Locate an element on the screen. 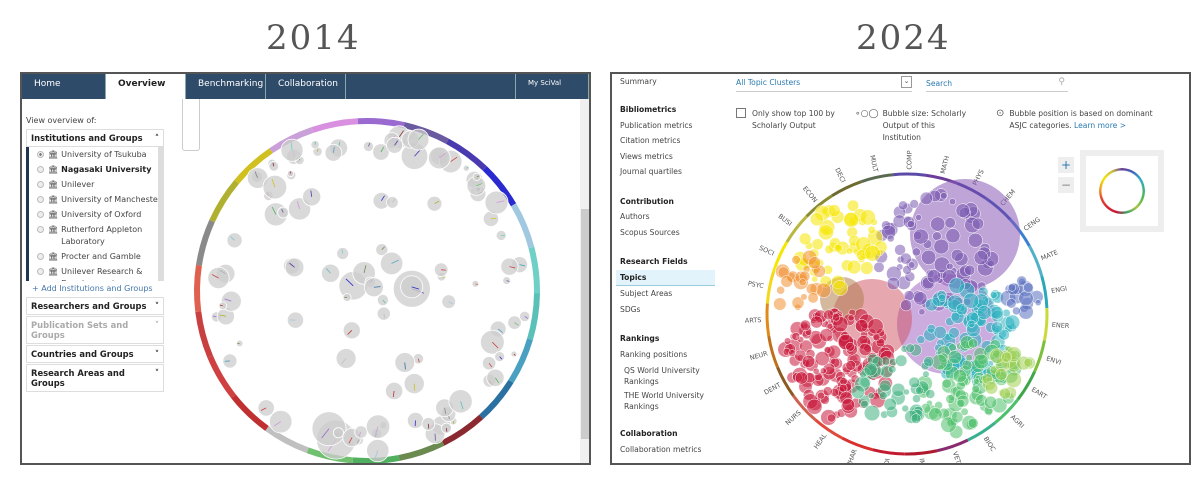 This screenshot has width=1200, height=483. ring-label: PHAR is located at coordinates (852, 456).